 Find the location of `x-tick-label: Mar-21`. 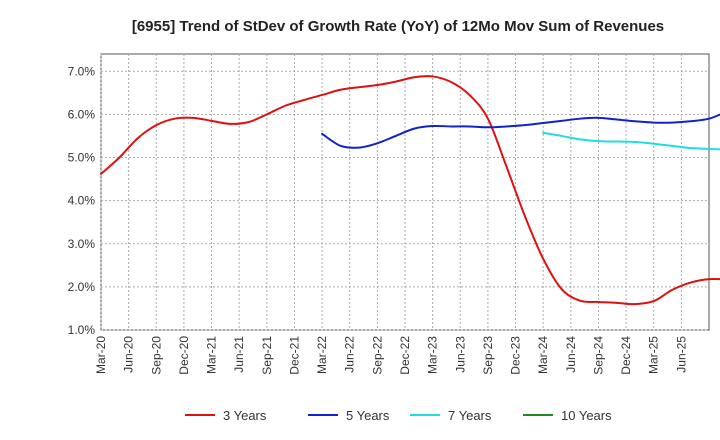

x-tick-label: Mar-21 is located at coordinates (212, 355).